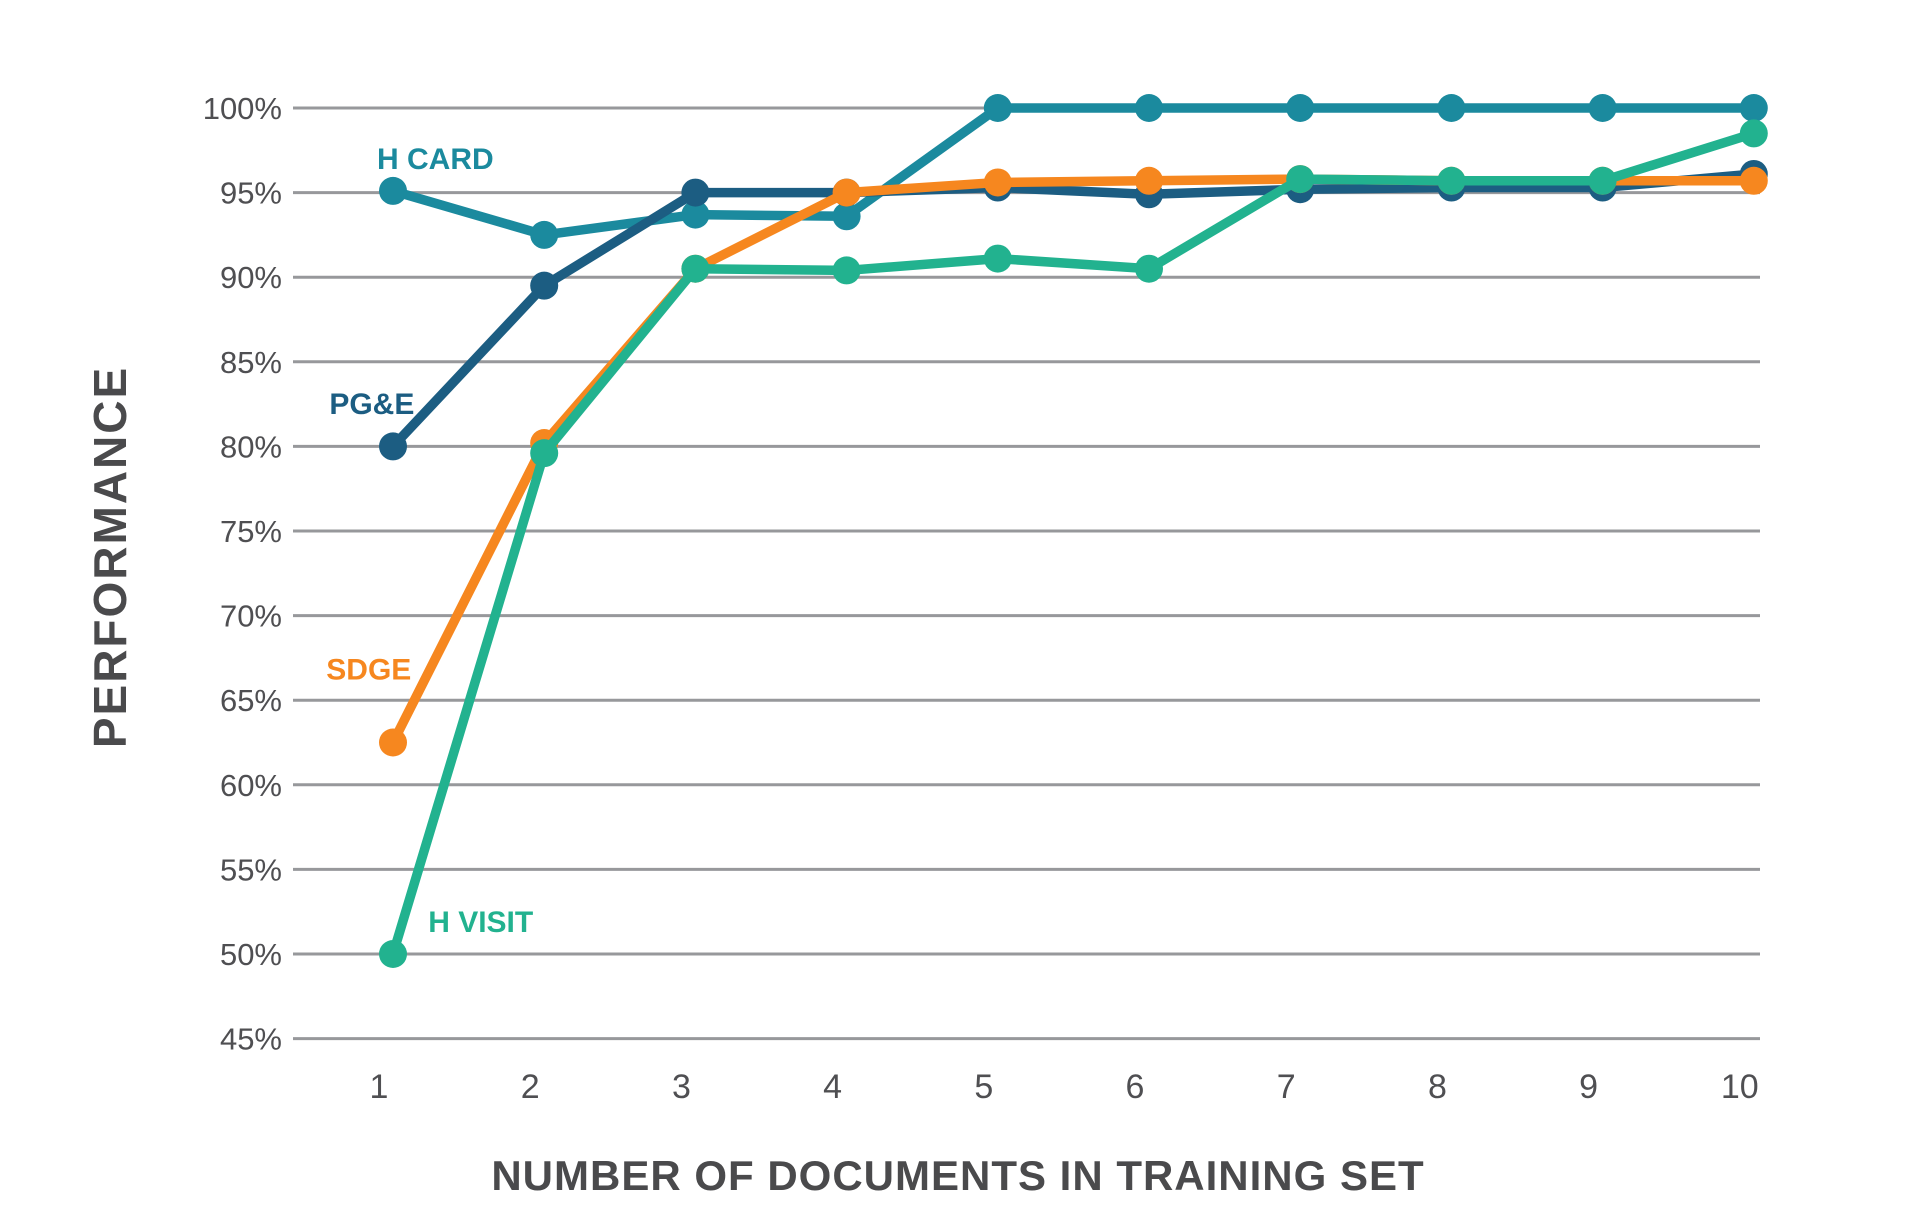 The height and width of the screenshot is (1227, 1923). Describe the element at coordinates (251, 446) in the screenshot. I see `y-tick-label-80: 80%` at that location.